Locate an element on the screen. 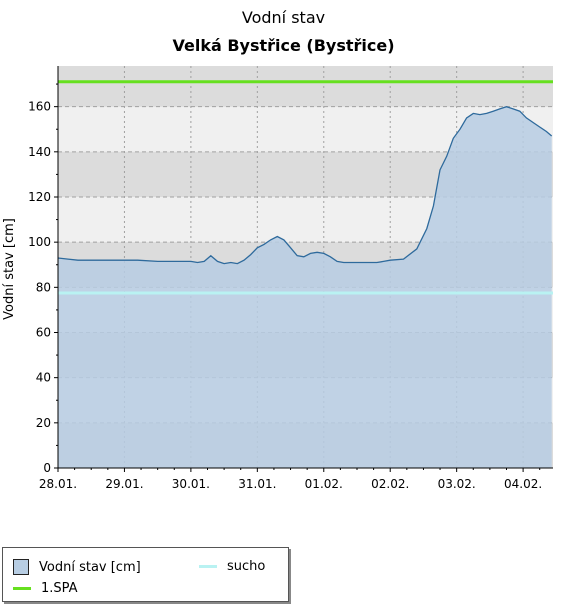 The height and width of the screenshot is (610, 567). x-tick-label: 02.02. is located at coordinates (390, 484).